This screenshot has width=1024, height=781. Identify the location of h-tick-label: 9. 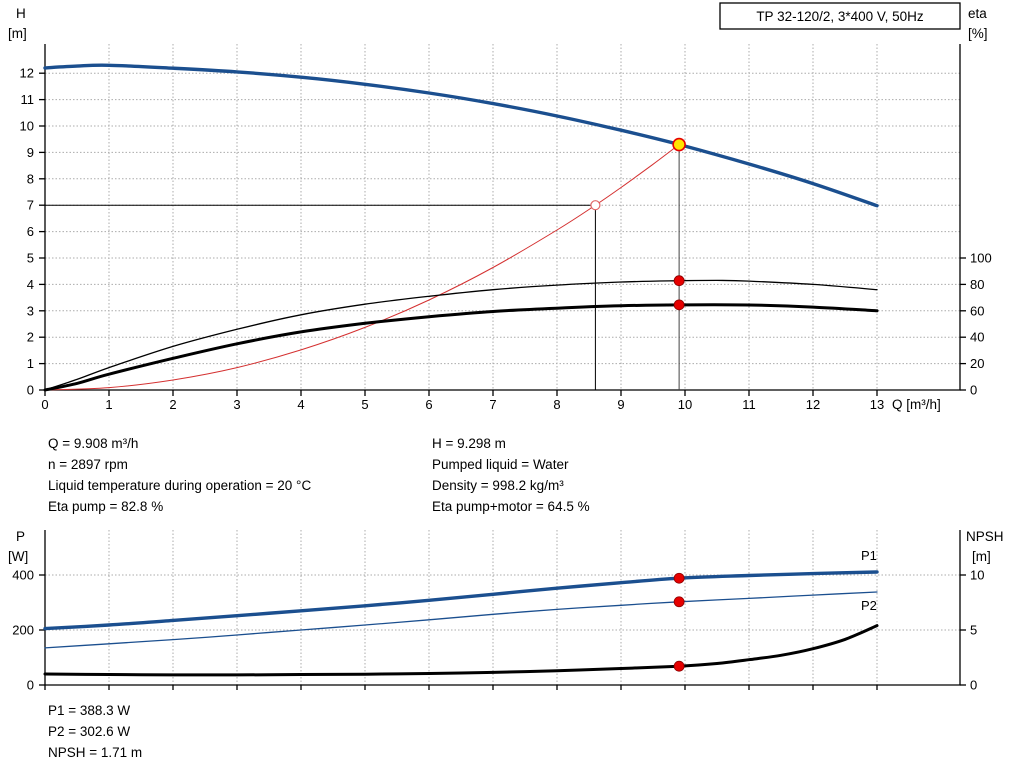
(30, 152).